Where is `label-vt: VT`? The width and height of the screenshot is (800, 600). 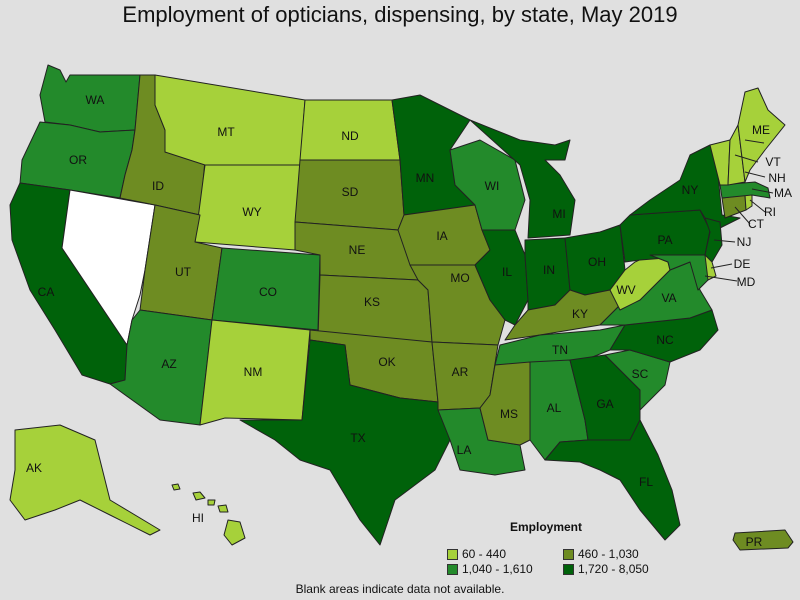 label-vt: VT is located at coordinates (773, 162).